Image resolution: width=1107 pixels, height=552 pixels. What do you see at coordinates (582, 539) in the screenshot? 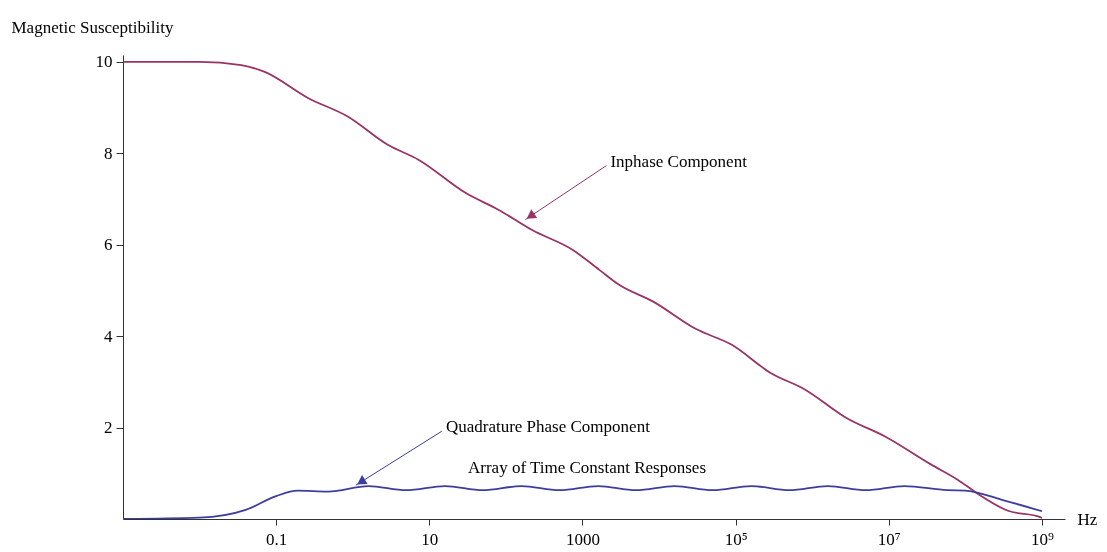
I see `x-tick-label: 1000` at bounding box center [582, 539].